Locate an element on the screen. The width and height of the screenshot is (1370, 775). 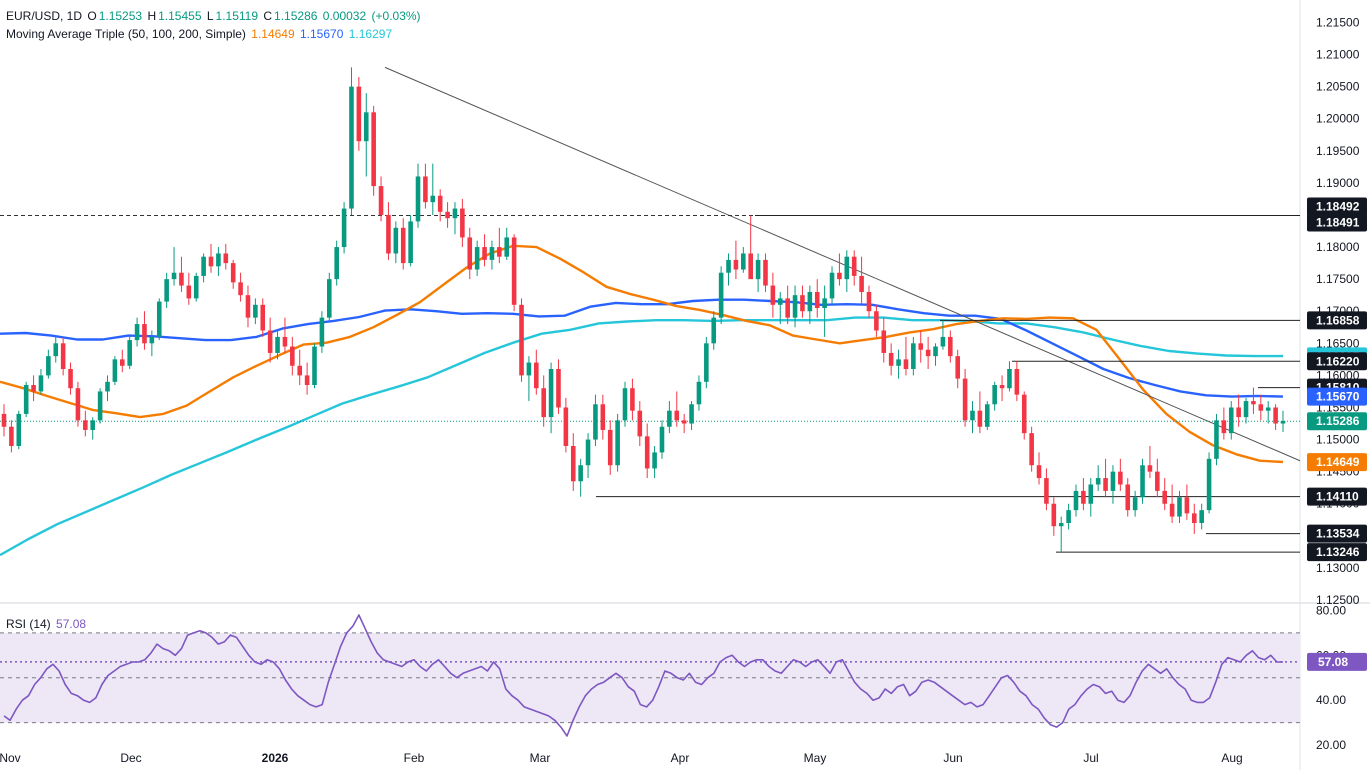
price-tick-label: 1.21000 is located at coordinates (1338, 55).